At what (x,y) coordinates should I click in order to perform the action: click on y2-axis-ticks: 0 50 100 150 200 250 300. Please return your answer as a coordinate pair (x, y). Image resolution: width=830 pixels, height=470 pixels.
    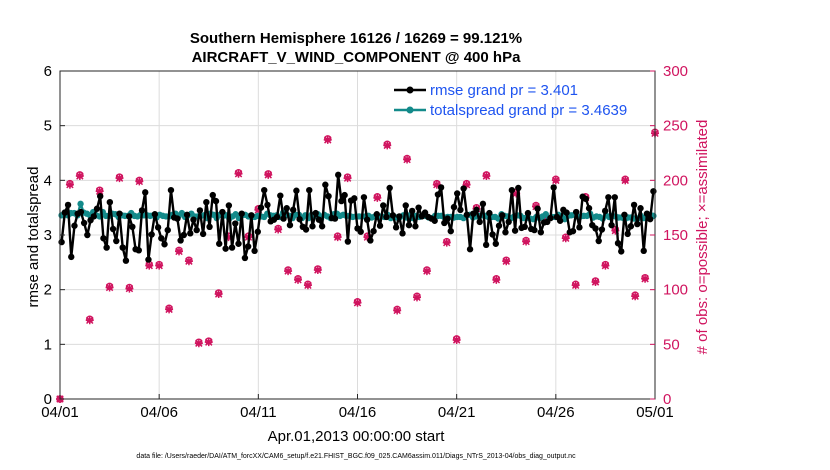
    Looking at the image, I should click on (669, 235).